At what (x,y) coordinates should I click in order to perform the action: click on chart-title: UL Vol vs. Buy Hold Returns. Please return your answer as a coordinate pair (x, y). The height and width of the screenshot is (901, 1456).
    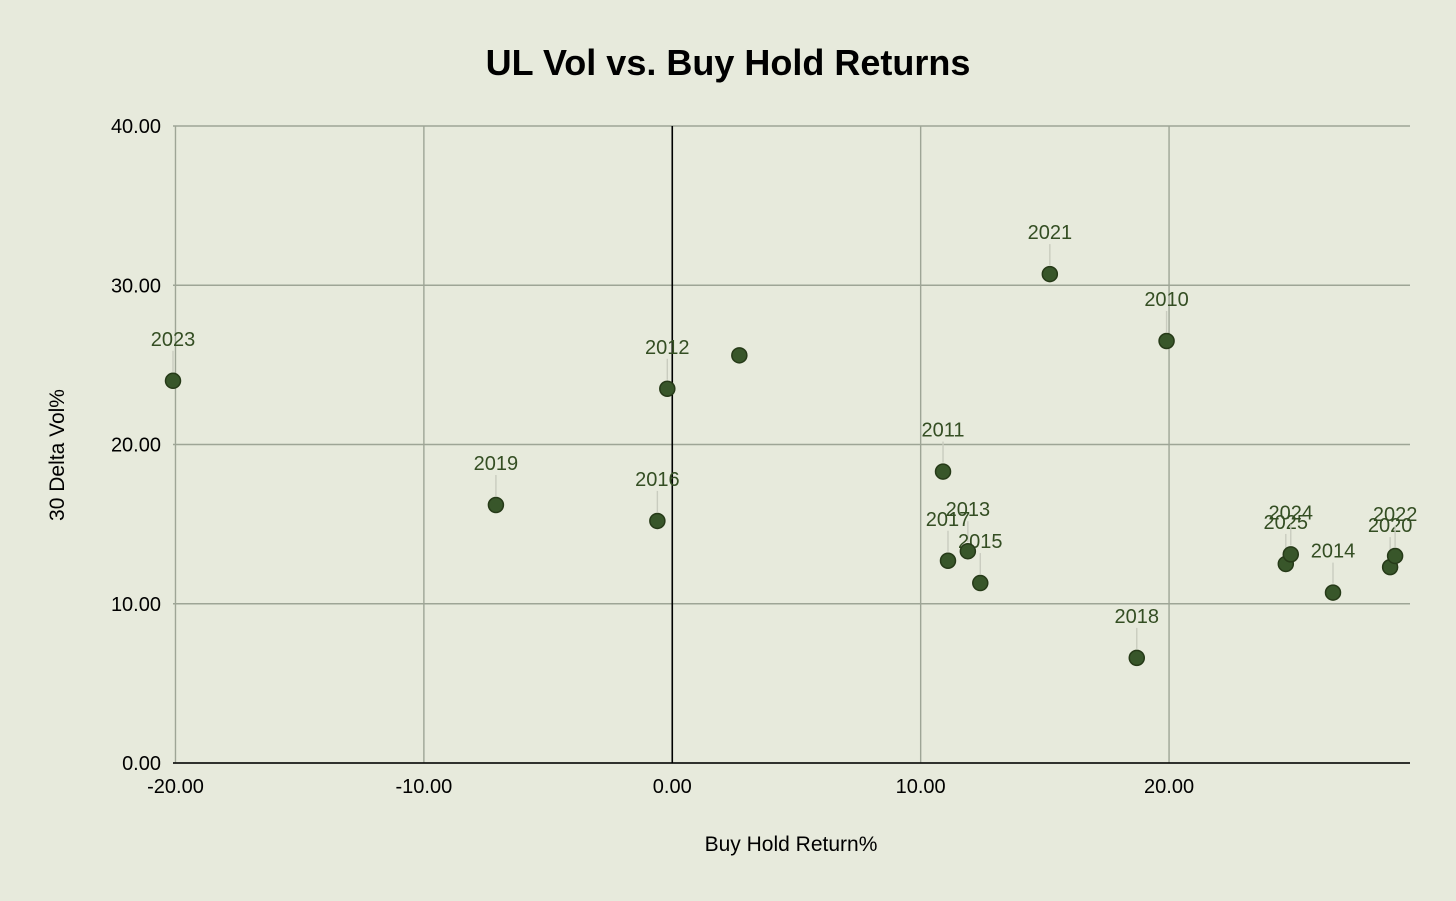
    Looking at the image, I should click on (728, 62).